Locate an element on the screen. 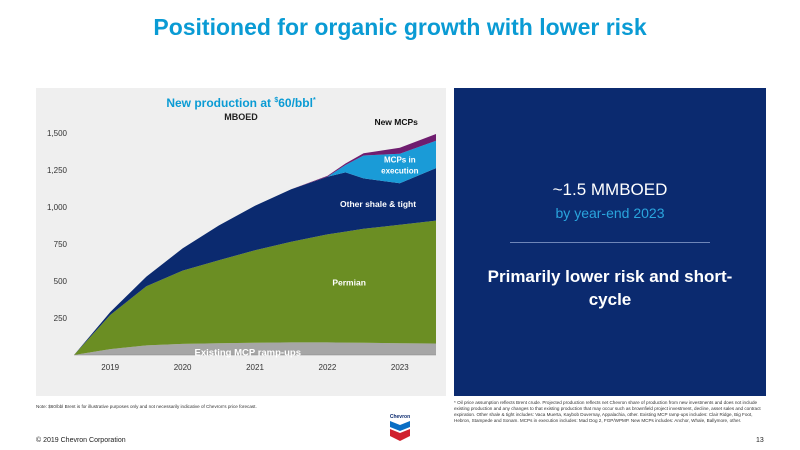  page-number: 13 is located at coordinates (760, 440).